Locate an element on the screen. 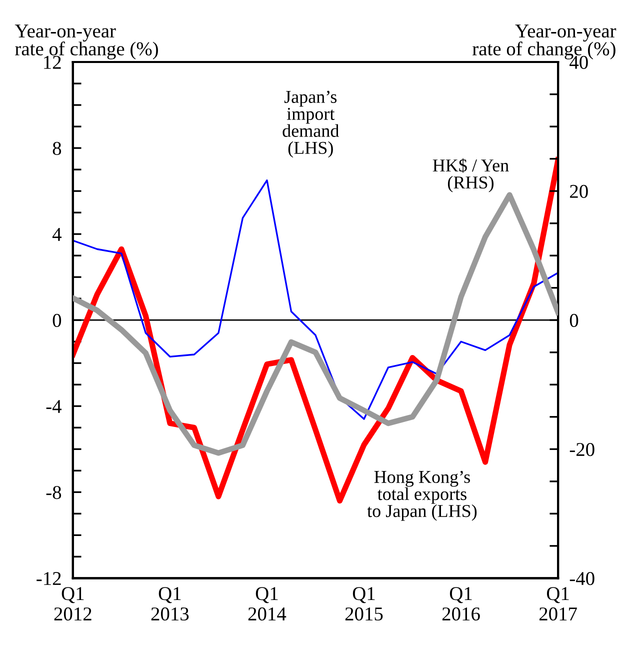 The image size is (618, 646). x-tick-label: Q1 2016 is located at coordinates (461, 604).